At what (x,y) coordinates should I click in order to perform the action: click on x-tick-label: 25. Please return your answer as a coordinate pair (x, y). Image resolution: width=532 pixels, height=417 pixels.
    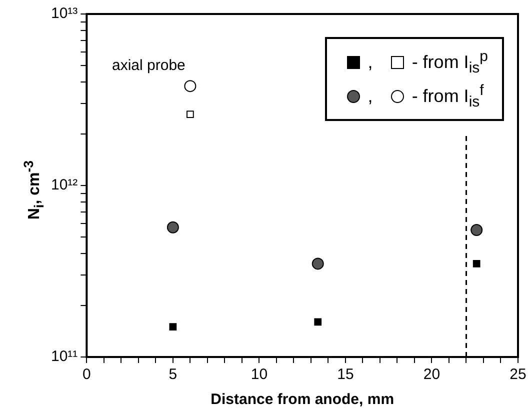
    Looking at the image, I should click on (518, 375).